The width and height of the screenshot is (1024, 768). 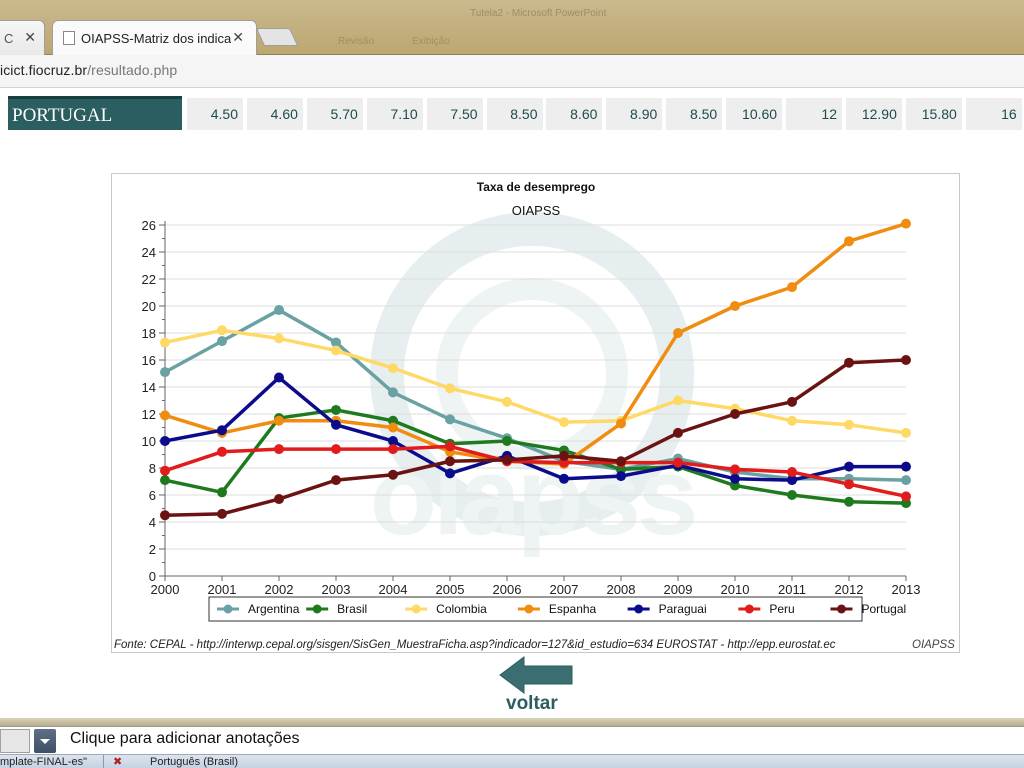 I want to click on back-button: voltar, so click(x=539, y=685).